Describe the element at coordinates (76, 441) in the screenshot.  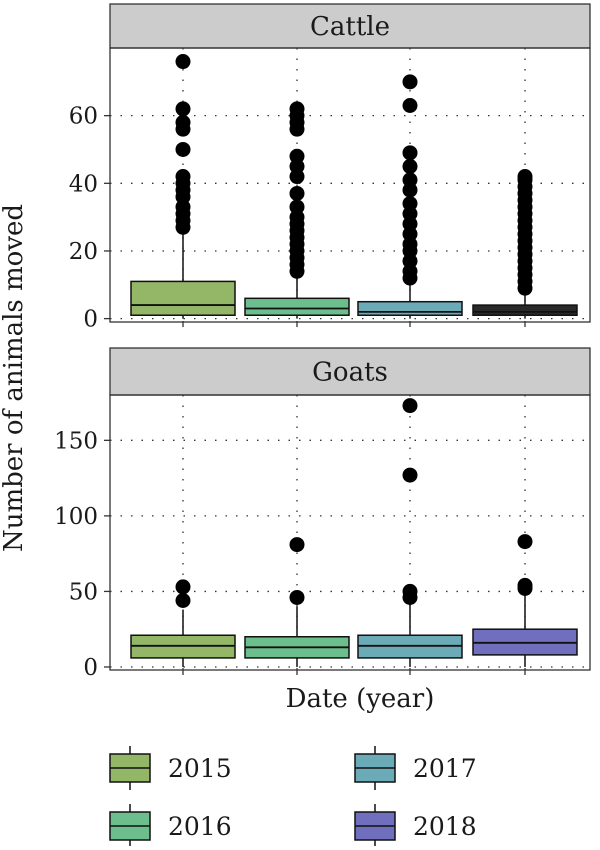
I see `y-tick-label: 150` at that location.